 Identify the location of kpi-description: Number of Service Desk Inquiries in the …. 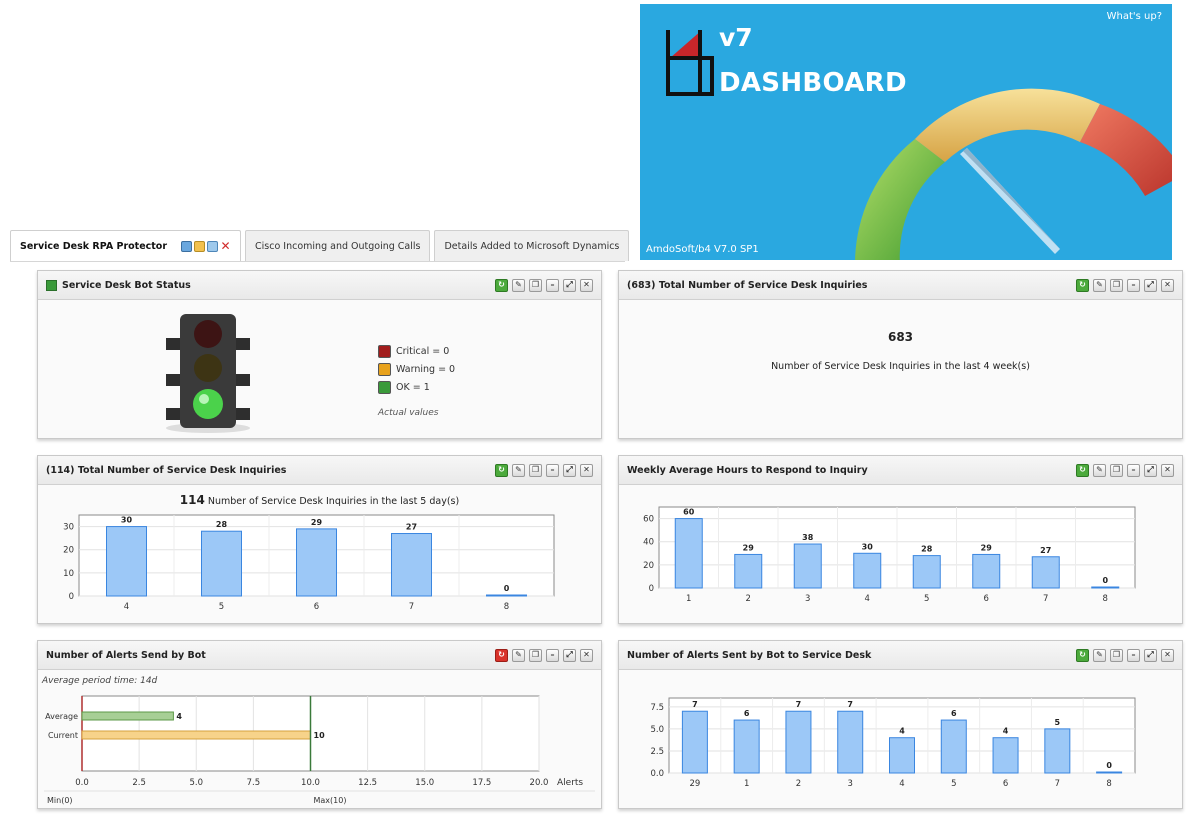
(900, 366).